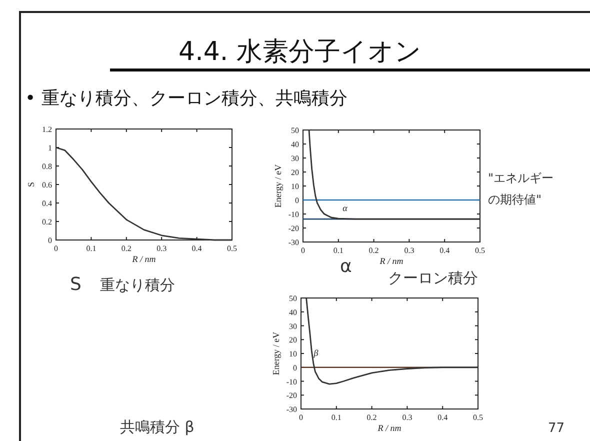 This screenshot has height=441, width=590. I want to click on y-tick-label: 1.2, so click(47, 129).